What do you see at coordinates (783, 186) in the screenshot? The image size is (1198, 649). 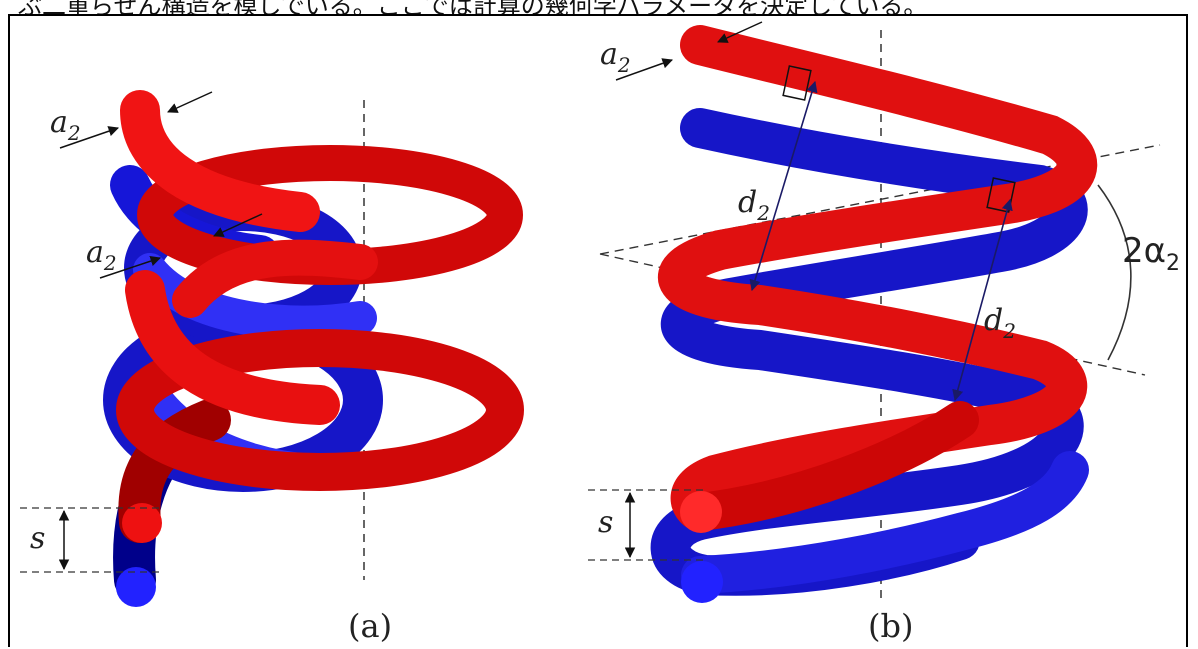 I see `panel-b-d2-arrow-left` at bounding box center [783, 186].